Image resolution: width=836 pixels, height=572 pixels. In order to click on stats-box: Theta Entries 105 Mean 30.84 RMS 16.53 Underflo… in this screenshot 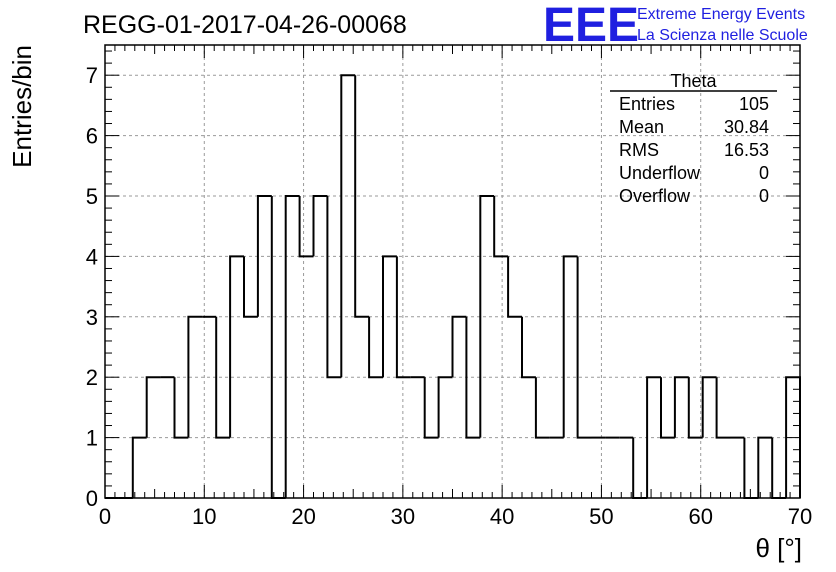, I will do `click(693, 138)`.